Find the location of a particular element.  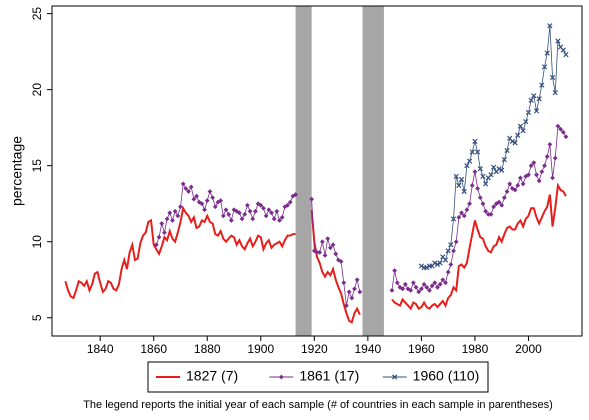

shaded-period is located at coordinates (303, 171).